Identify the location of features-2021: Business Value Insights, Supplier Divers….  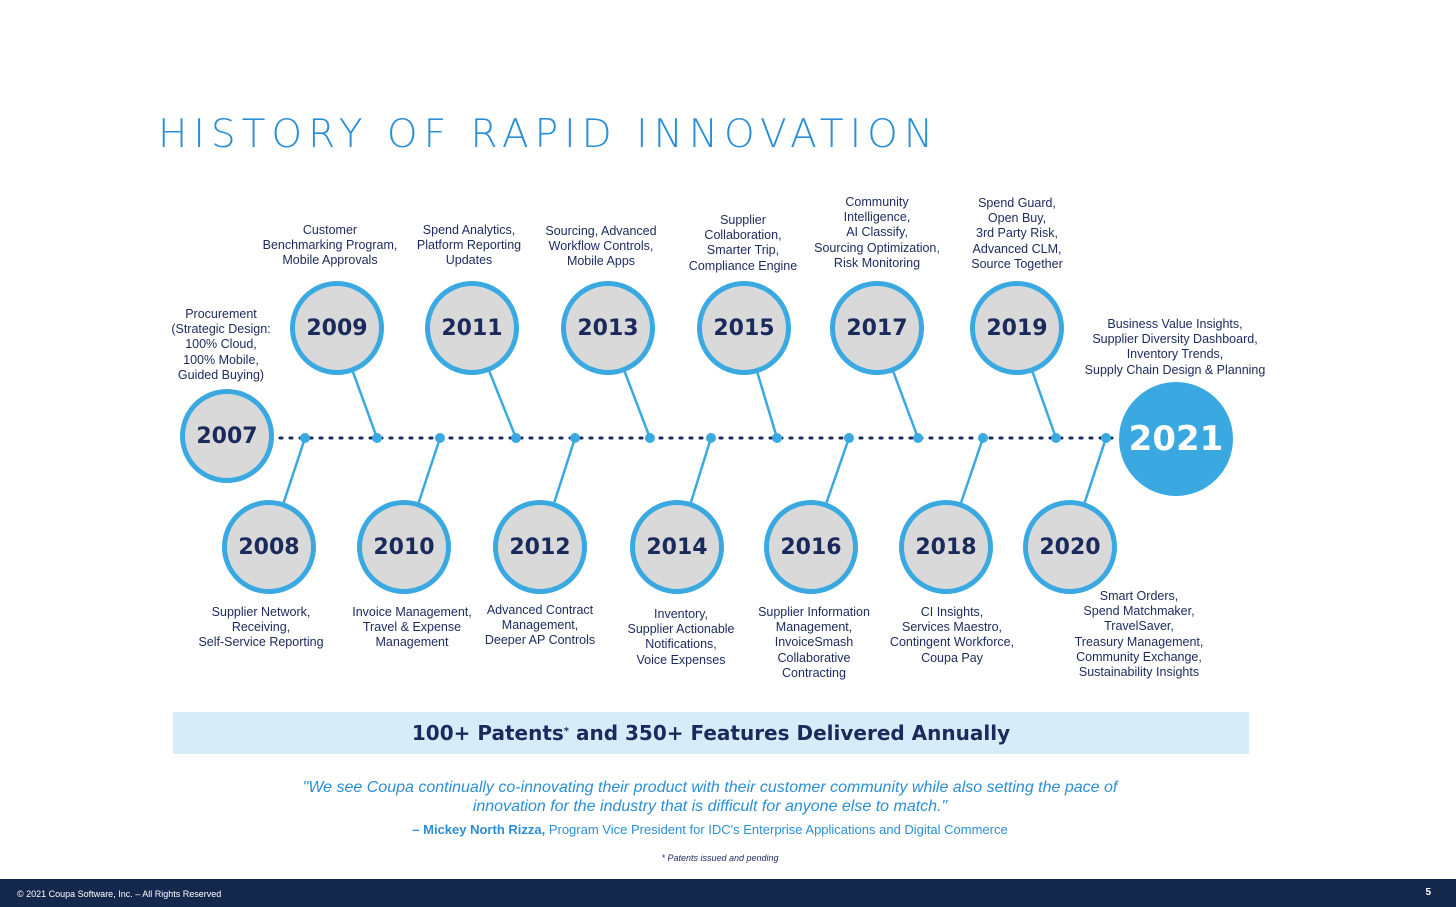
(1175, 347).